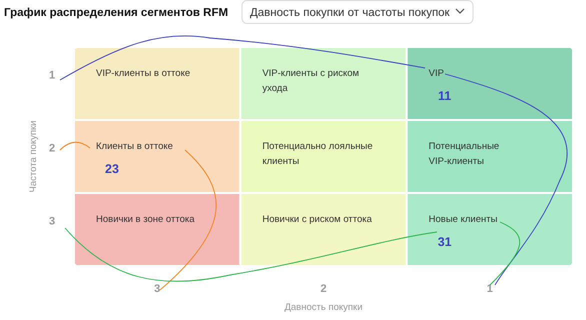 The image size is (586, 320). Describe the element at coordinates (52, 76) in the screenshot. I see `y-tick-label: 1` at that location.